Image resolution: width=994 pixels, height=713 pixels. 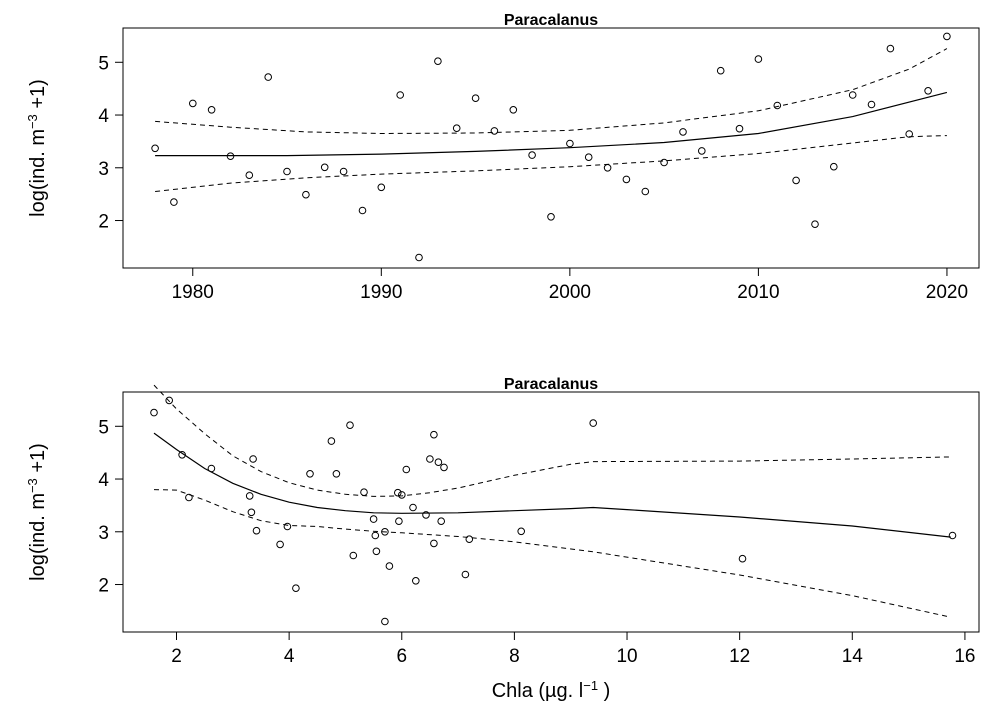 I want to click on x-tick-label: 6, so click(x=401, y=656).